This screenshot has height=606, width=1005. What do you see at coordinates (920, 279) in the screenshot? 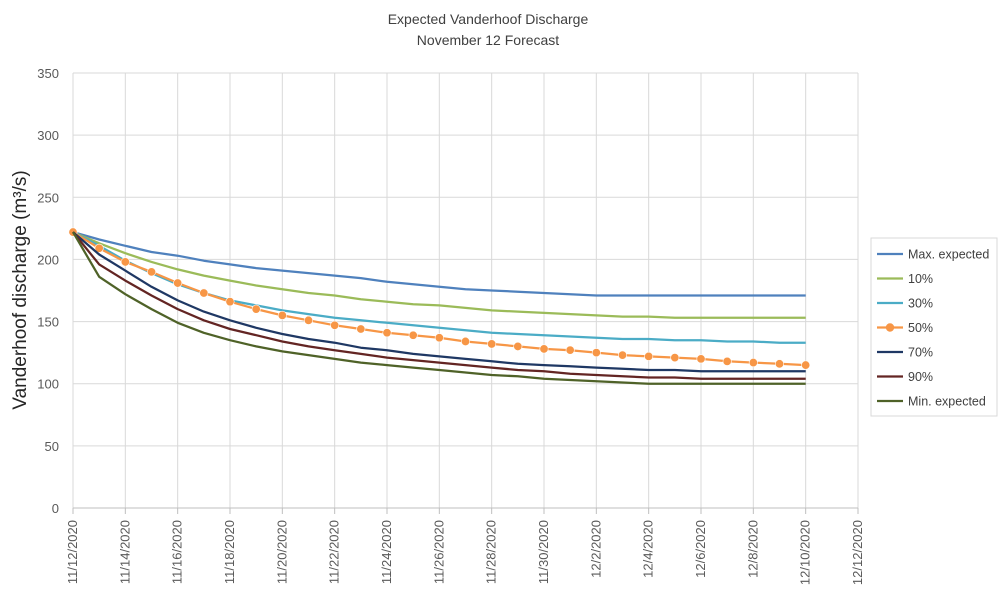
I see `legend-label-10: 10%` at bounding box center [920, 279].